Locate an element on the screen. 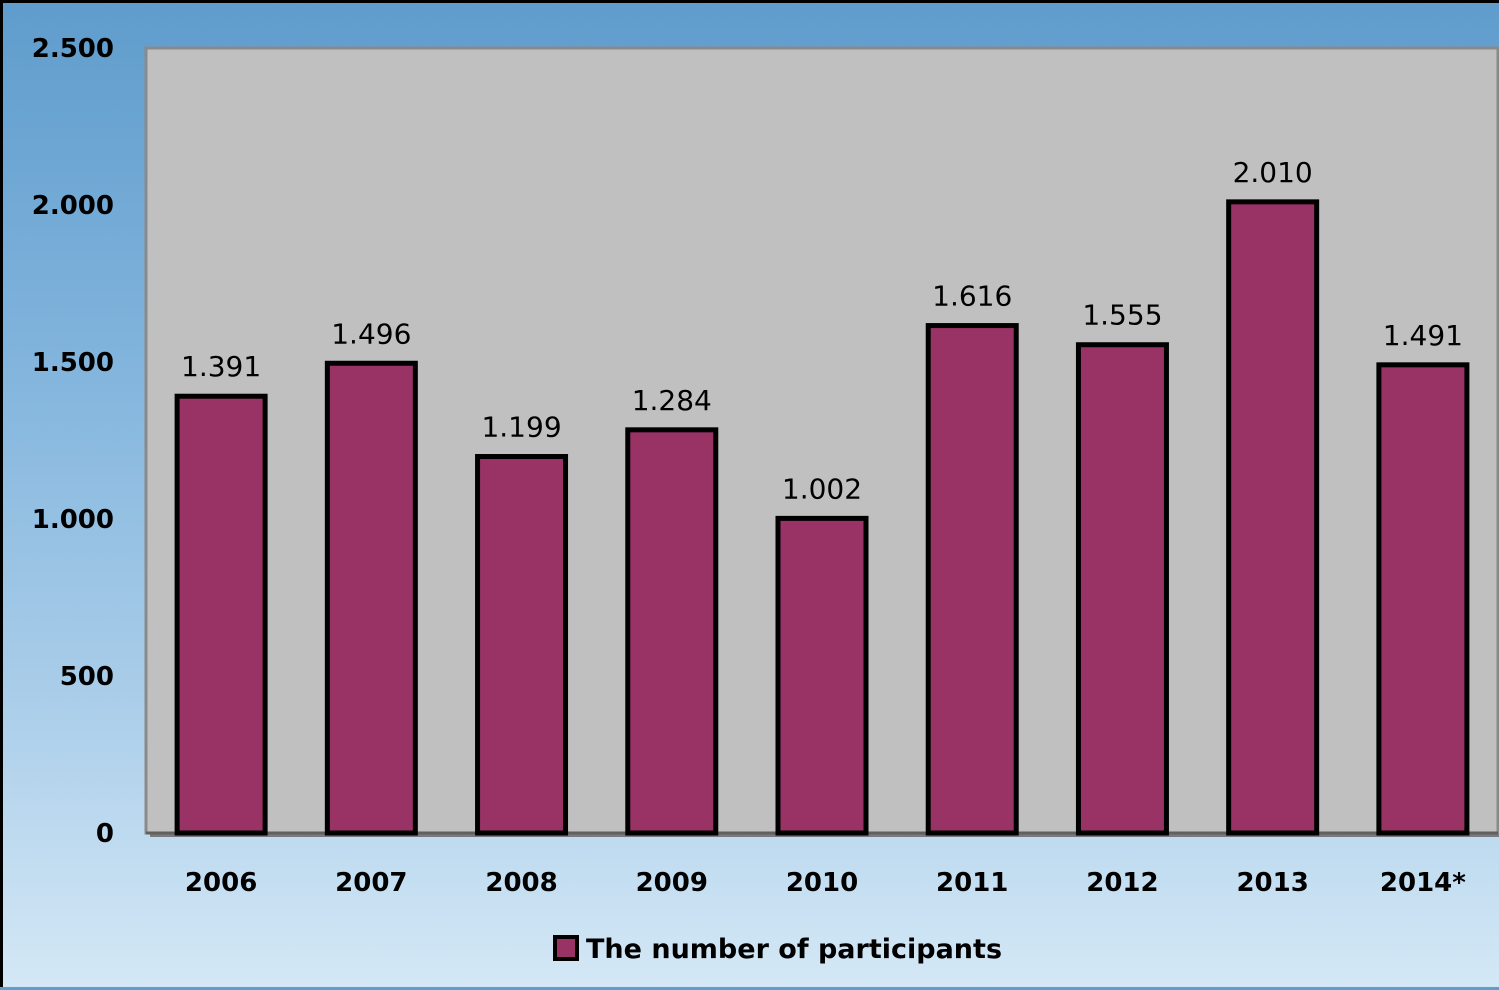 The image size is (1499, 990). legend-swatch is located at coordinates (566, 948).